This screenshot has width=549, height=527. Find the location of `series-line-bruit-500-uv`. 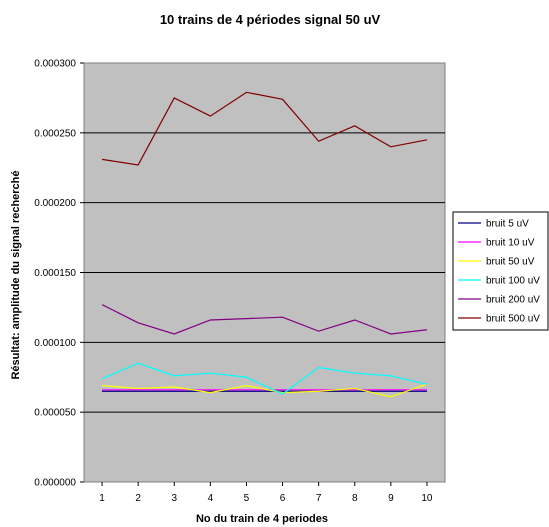

series-line-bruit-500-uv is located at coordinates (264, 128).